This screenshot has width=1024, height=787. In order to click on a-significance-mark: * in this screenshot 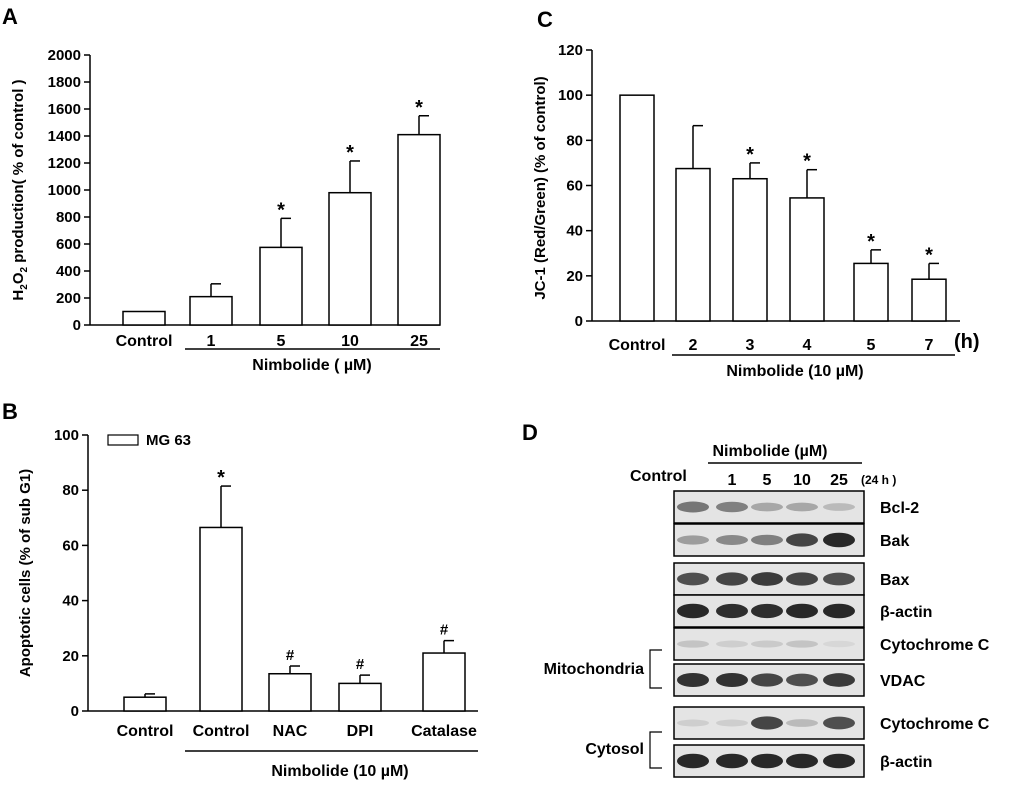, I will do `click(350, 153)`.